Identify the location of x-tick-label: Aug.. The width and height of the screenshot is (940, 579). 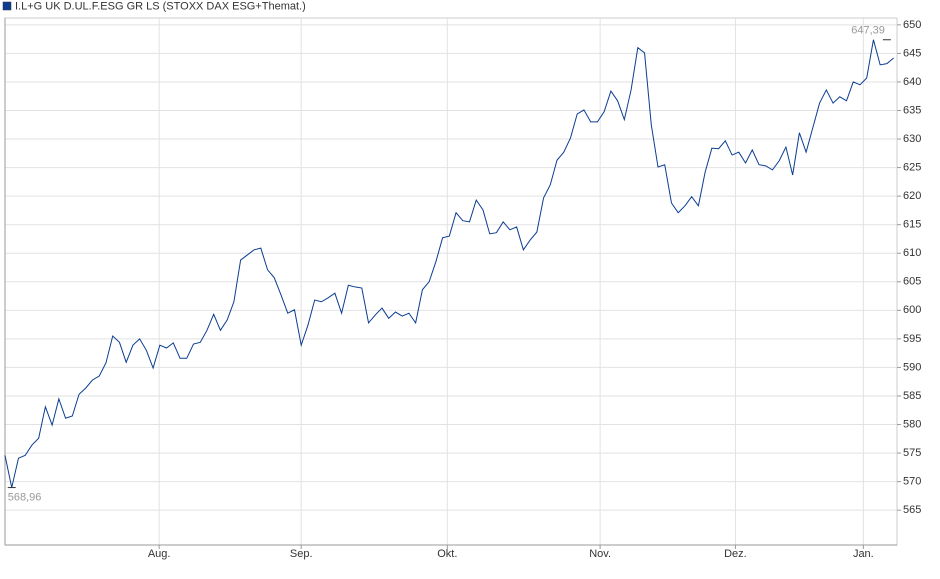
(159, 554).